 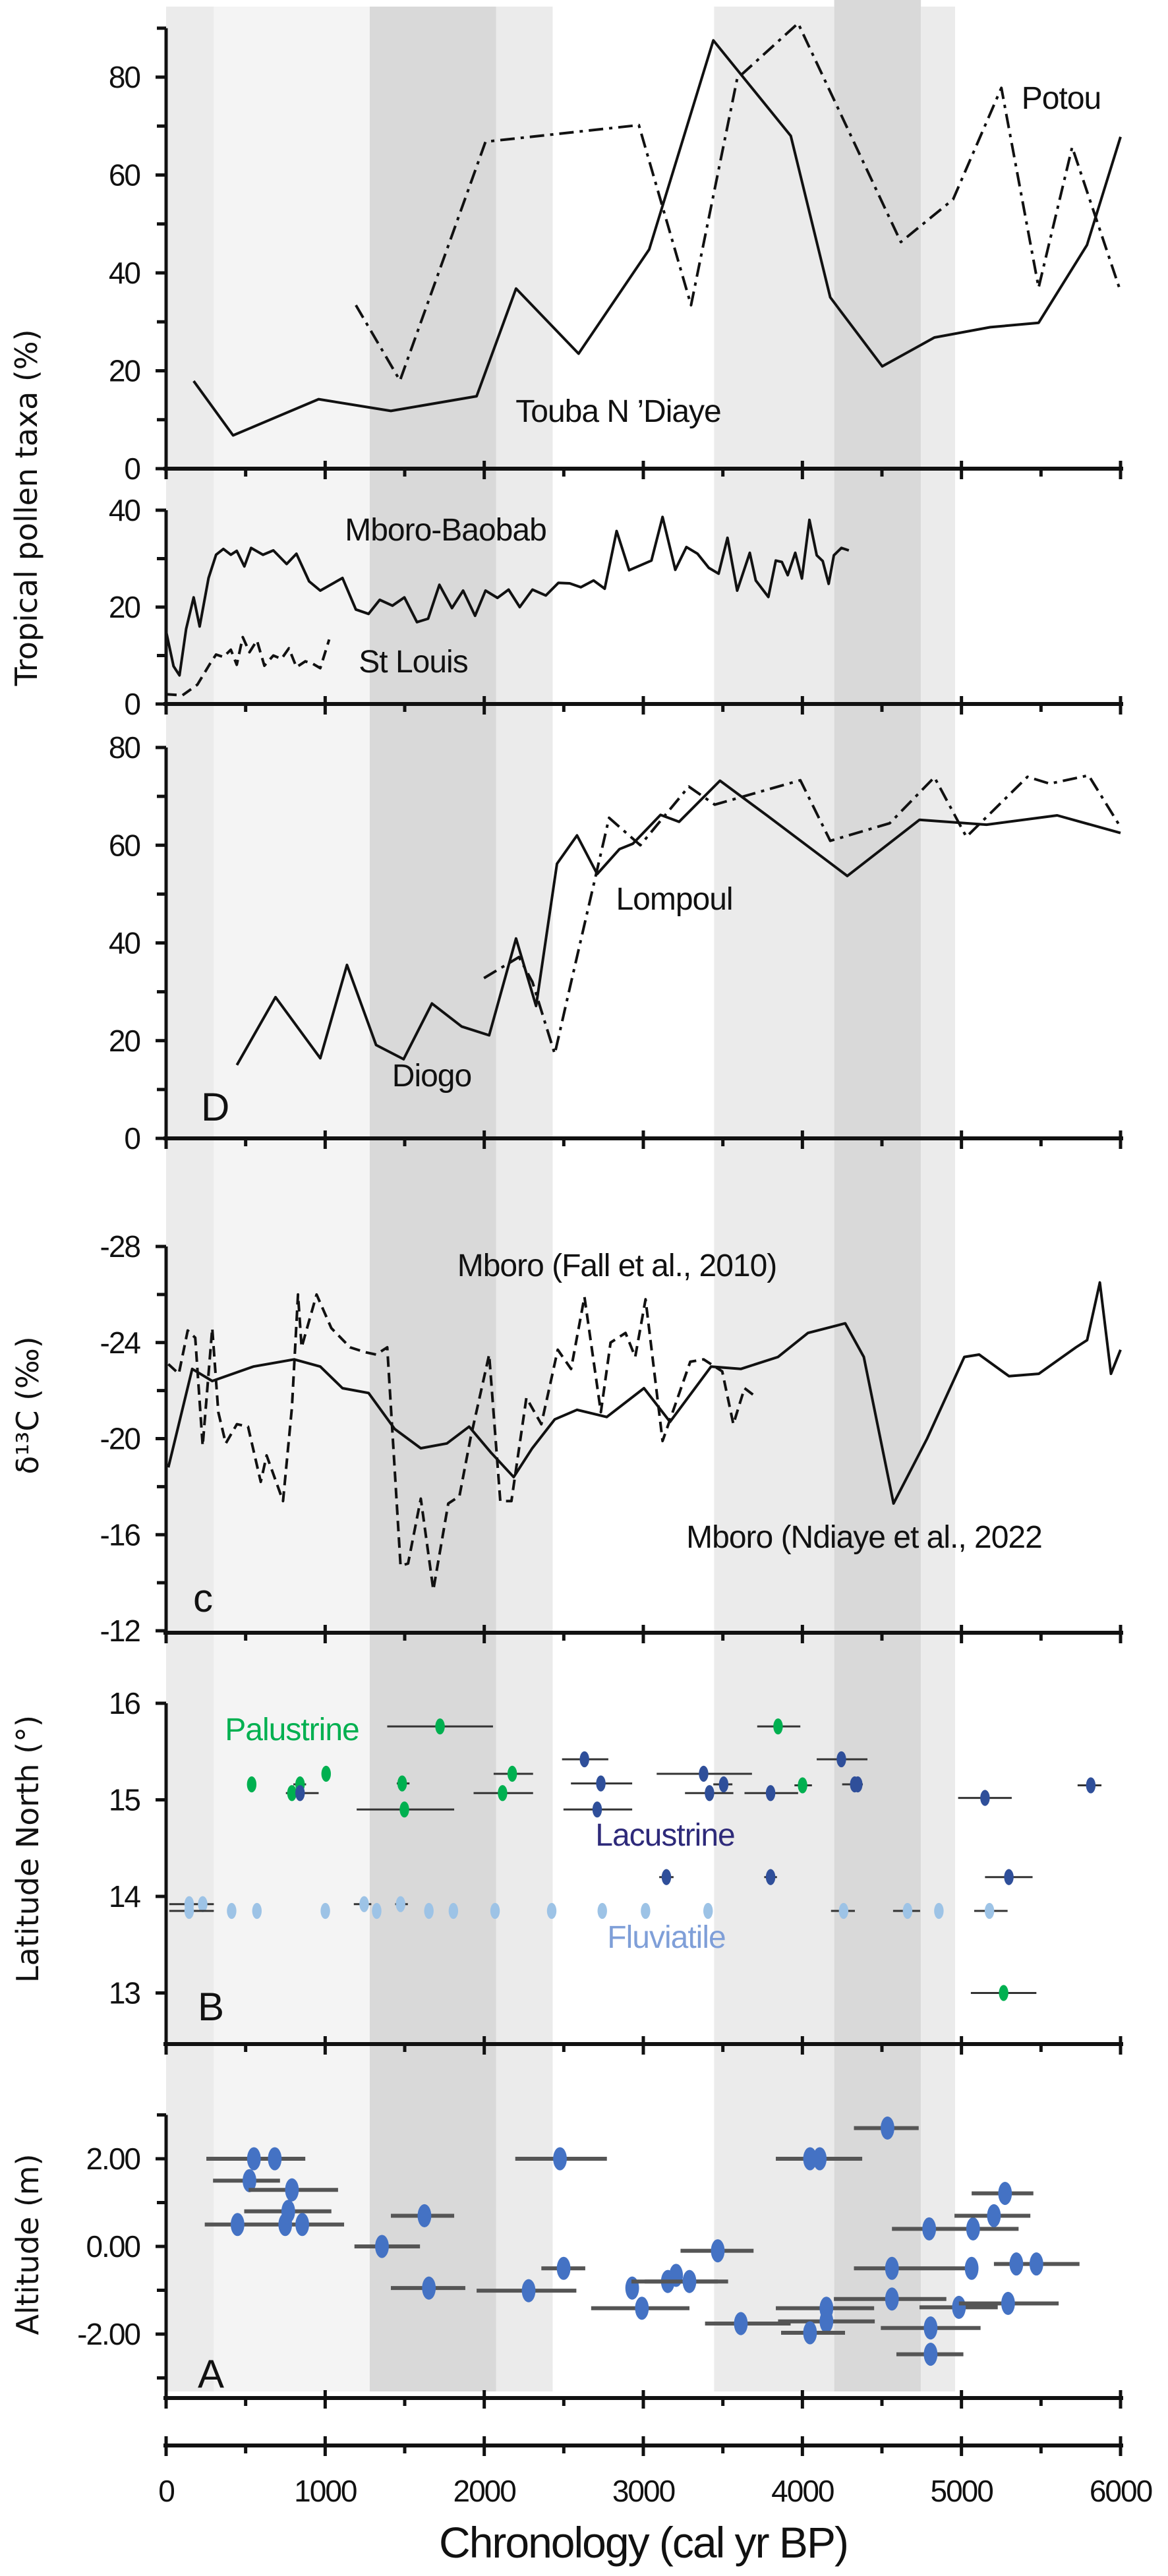 What do you see at coordinates (108, 2334) in the screenshot?
I see `y-tick-label: -2.00` at bounding box center [108, 2334].